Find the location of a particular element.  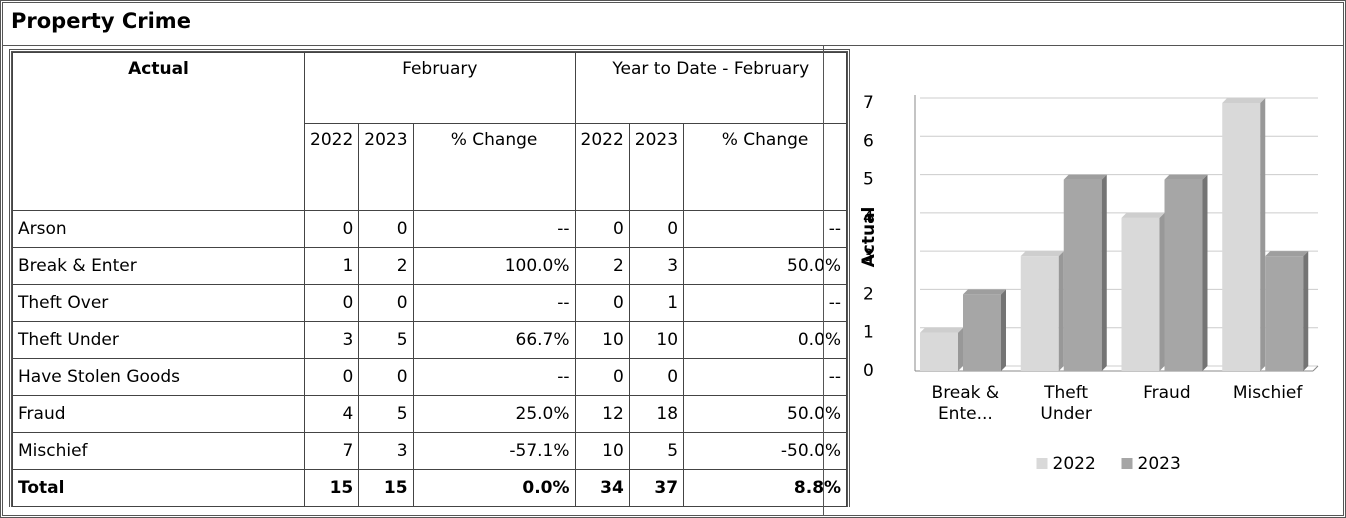

data-row: Fraud 4 5 25.0% 12 18 50.0% is located at coordinates (430, 414).